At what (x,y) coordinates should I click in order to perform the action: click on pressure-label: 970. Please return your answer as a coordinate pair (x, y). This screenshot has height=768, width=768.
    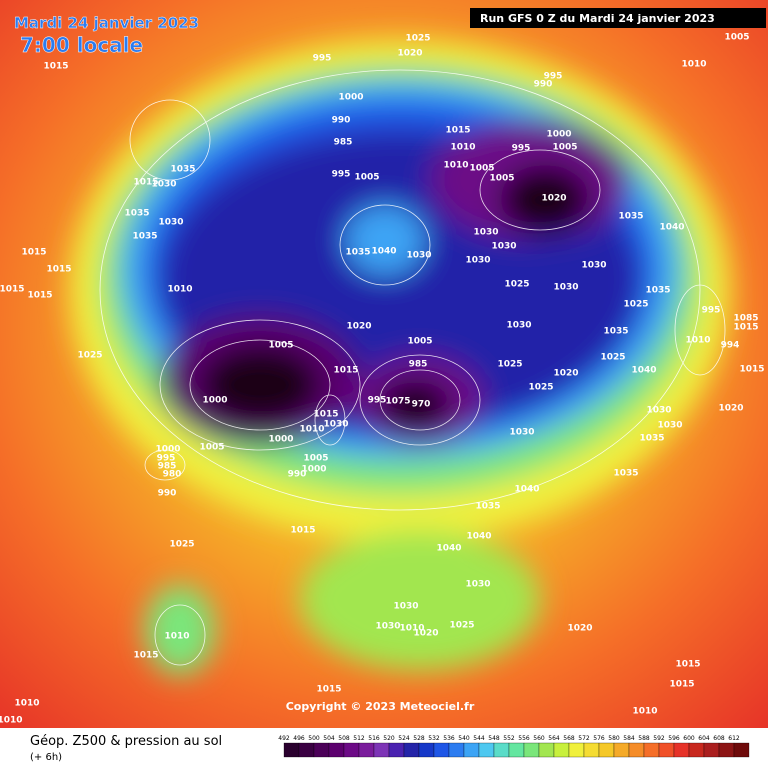
    Looking at the image, I should click on (421, 405).